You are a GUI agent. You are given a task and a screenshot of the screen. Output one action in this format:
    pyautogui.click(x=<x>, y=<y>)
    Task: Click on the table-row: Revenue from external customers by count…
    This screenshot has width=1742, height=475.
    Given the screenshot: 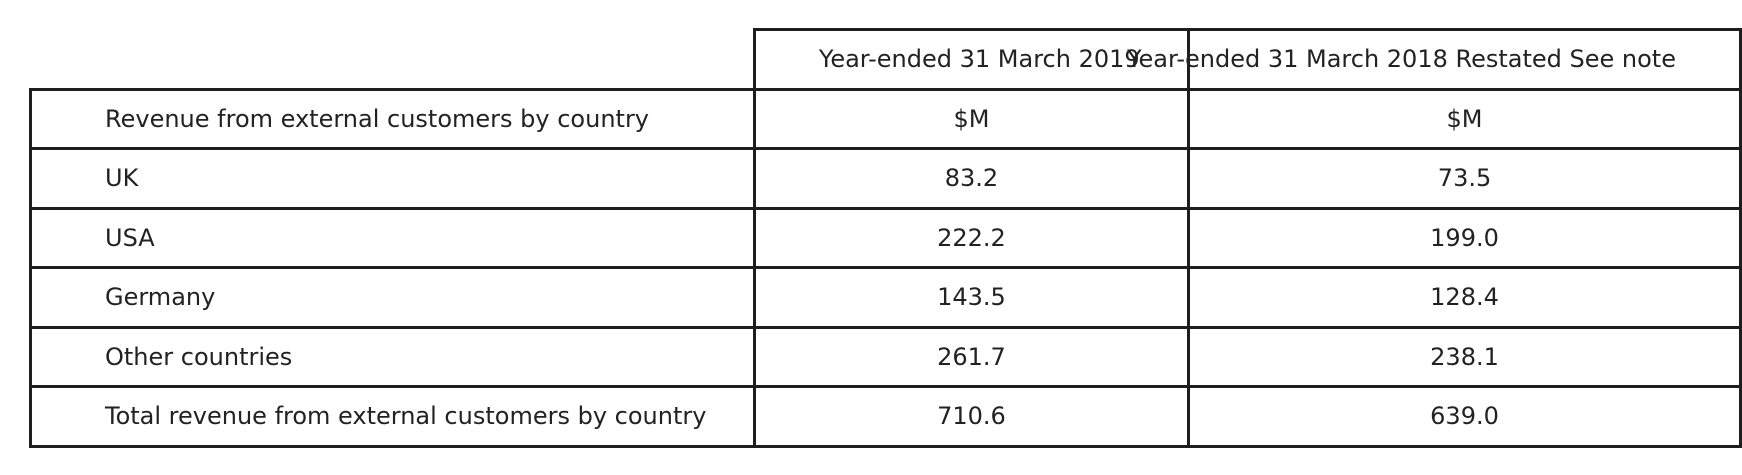 What is the action you would take?
    pyautogui.click(x=885, y=118)
    